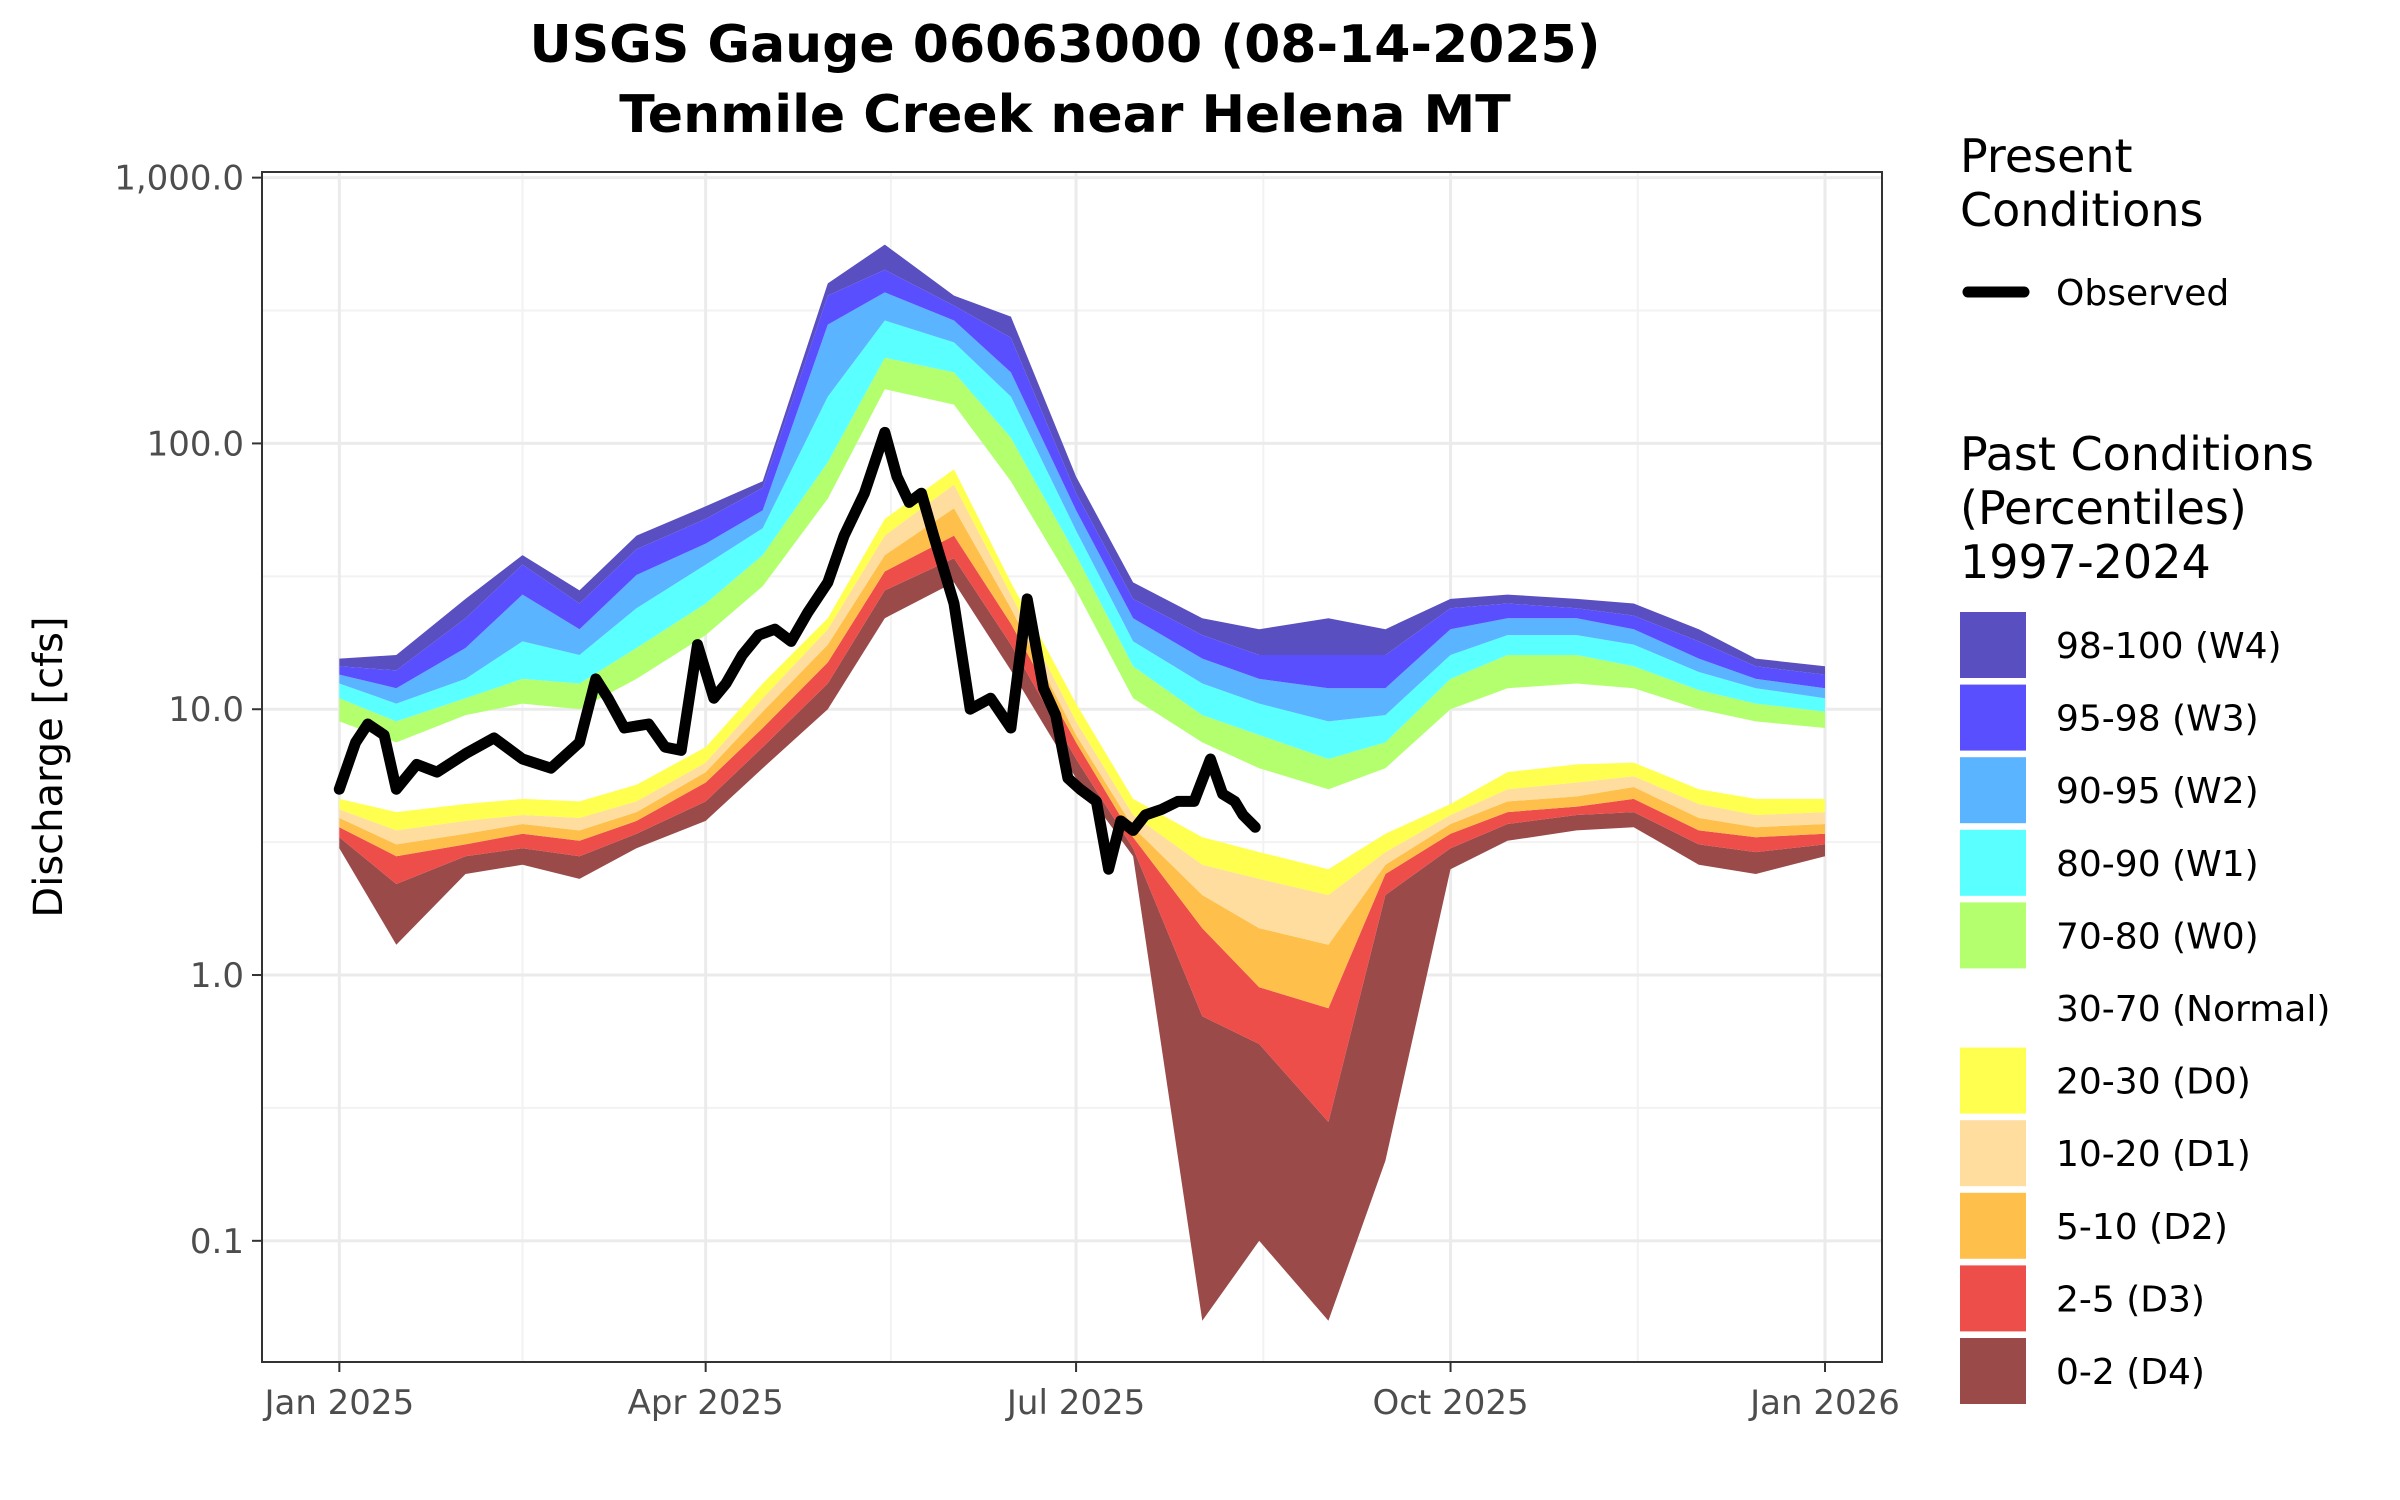 Image resolution: width=2400 pixels, height=1500 pixels. What do you see at coordinates (1450, 1403) in the screenshot?
I see `x-tick-label: Oct 2025` at bounding box center [1450, 1403].